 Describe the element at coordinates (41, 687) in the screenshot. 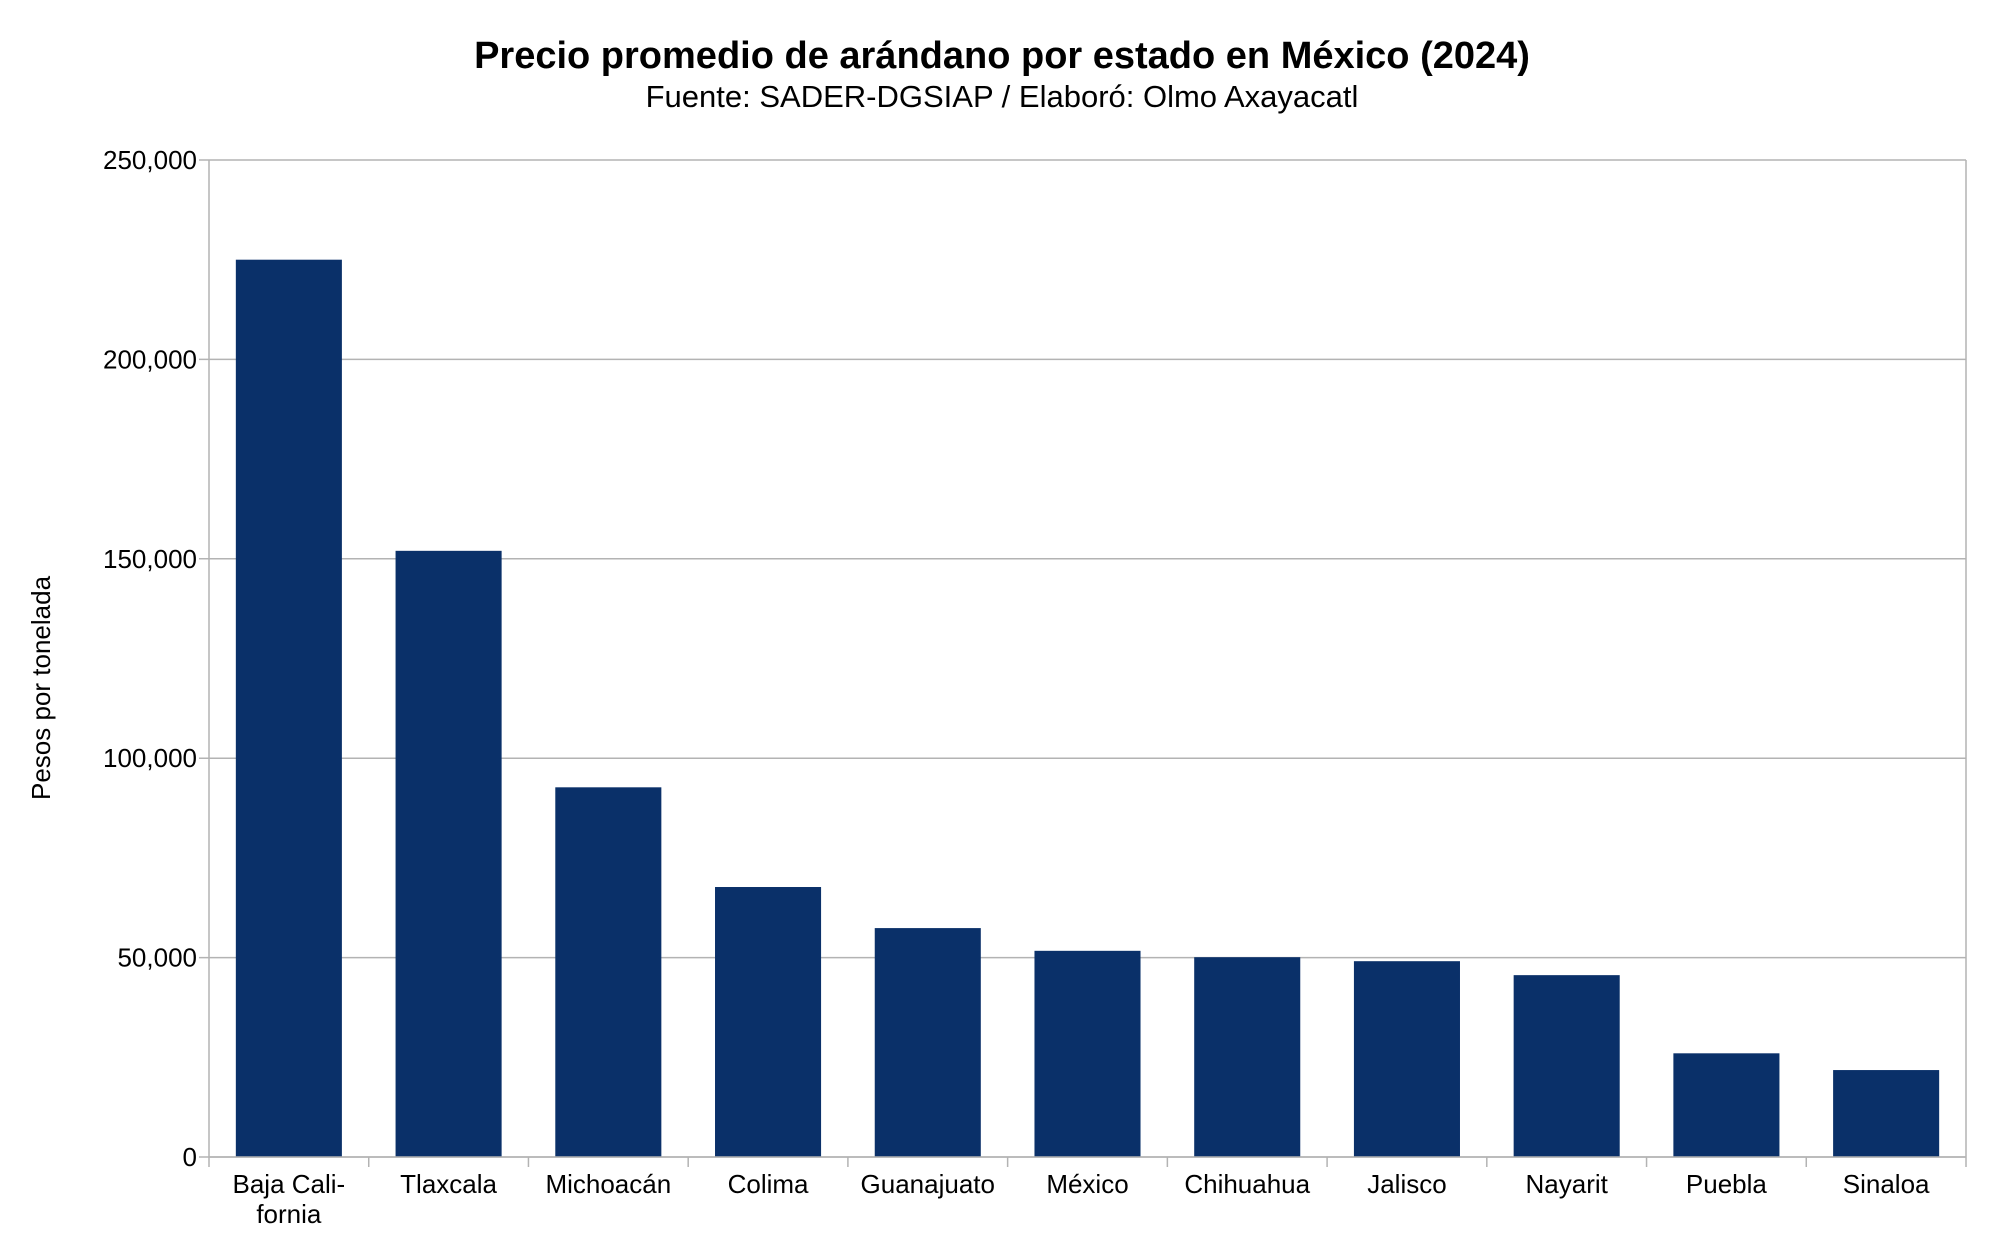

I see `y-axis-label: Pesos por tonelada` at that location.